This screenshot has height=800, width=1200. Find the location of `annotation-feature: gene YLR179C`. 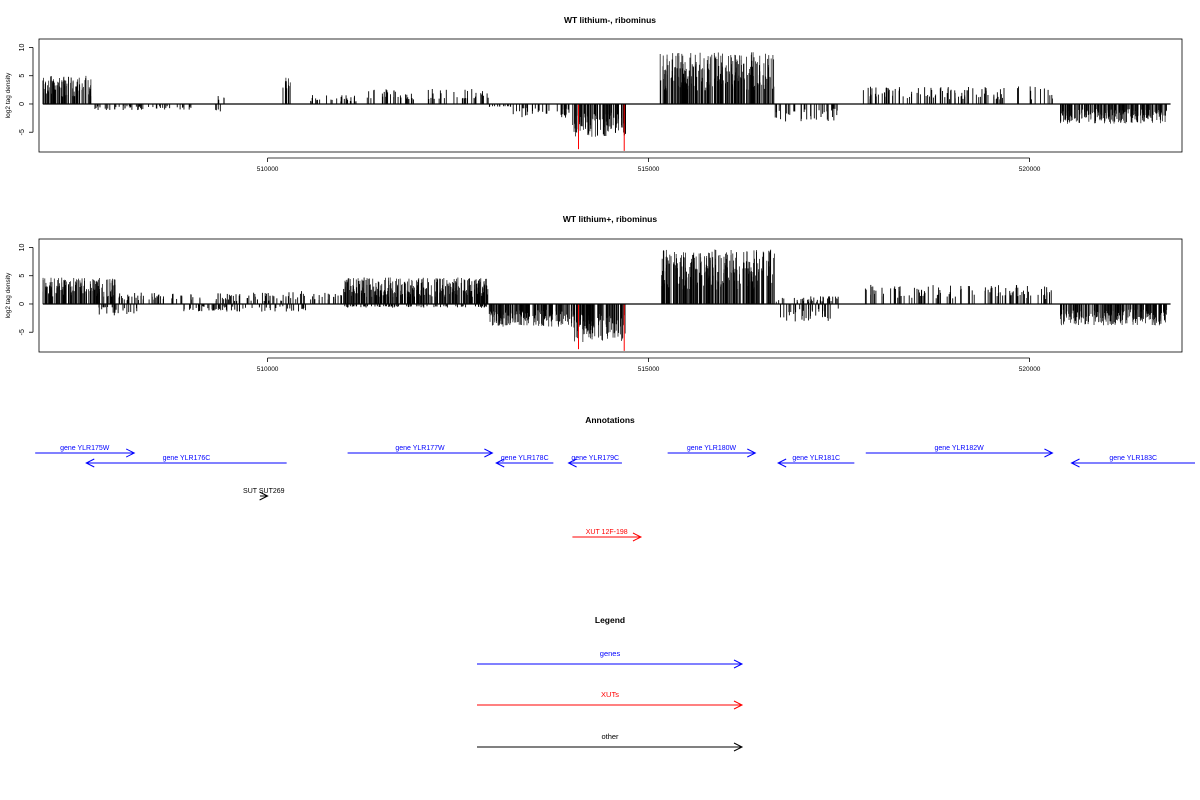

annotation-feature: gene YLR179C is located at coordinates (594, 461).